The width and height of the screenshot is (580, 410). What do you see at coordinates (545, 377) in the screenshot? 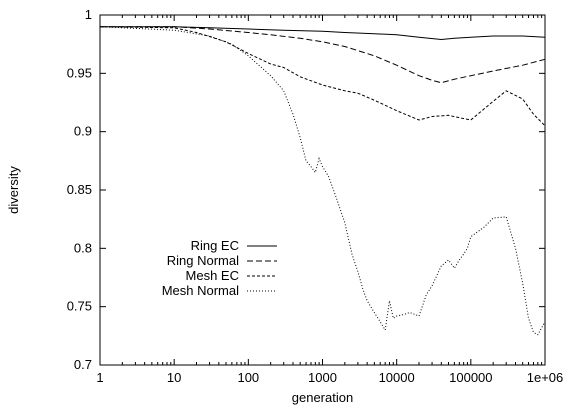
I see `x-tick-label: 1e+06` at bounding box center [545, 377].